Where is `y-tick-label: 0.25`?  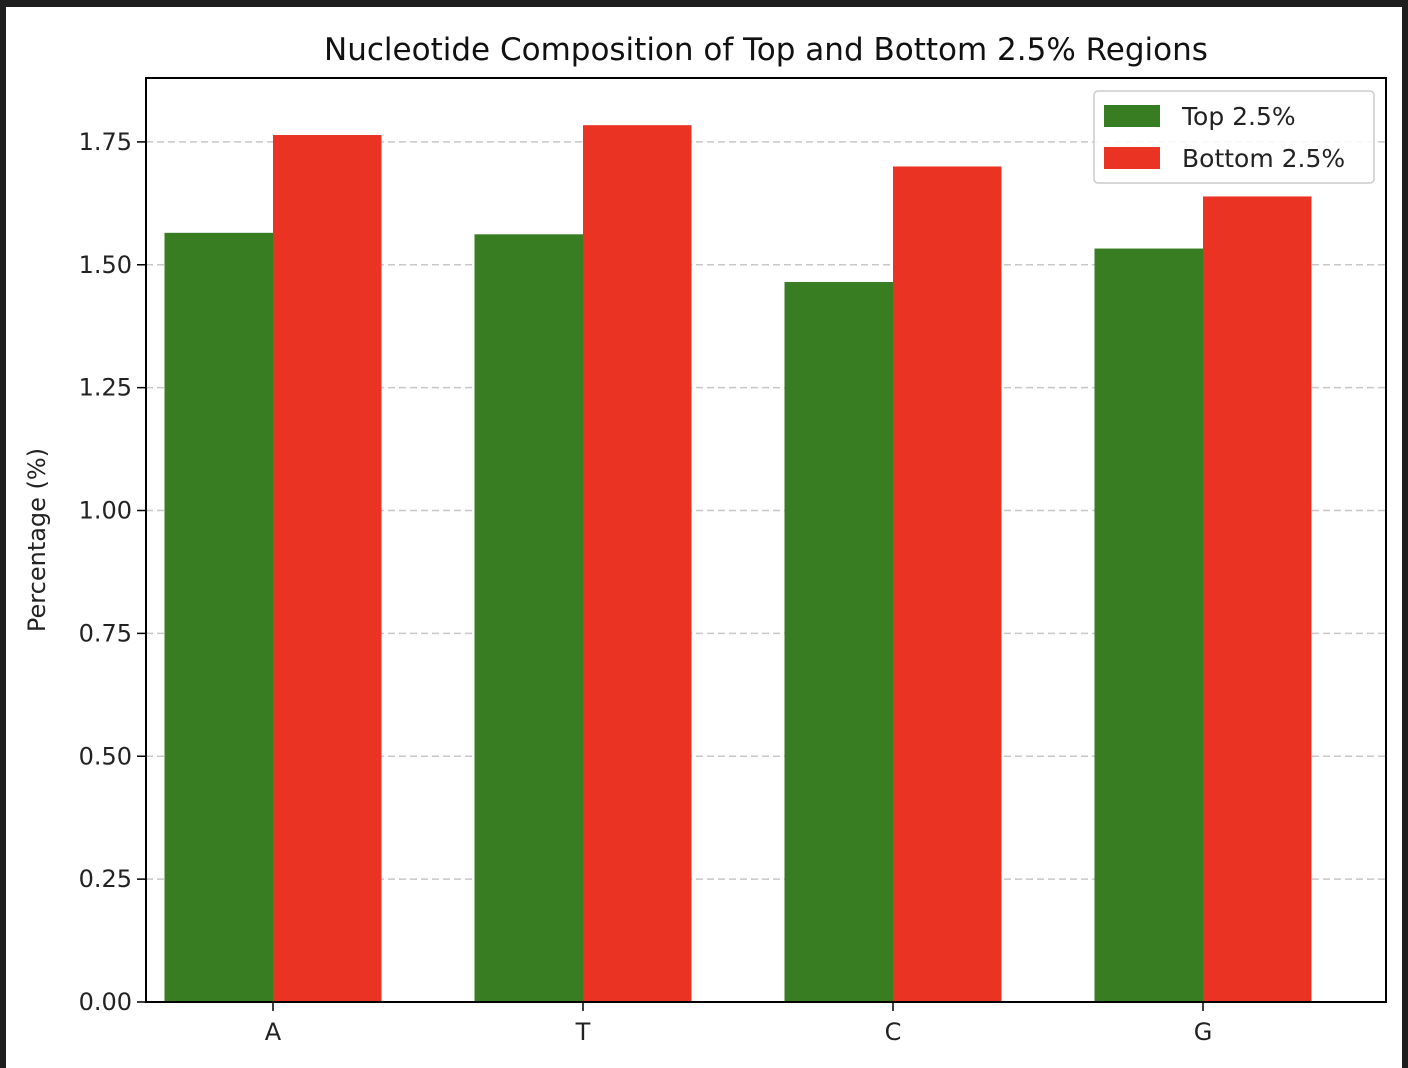 y-tick-label: 0.25 is located at coordinates (105, 879).